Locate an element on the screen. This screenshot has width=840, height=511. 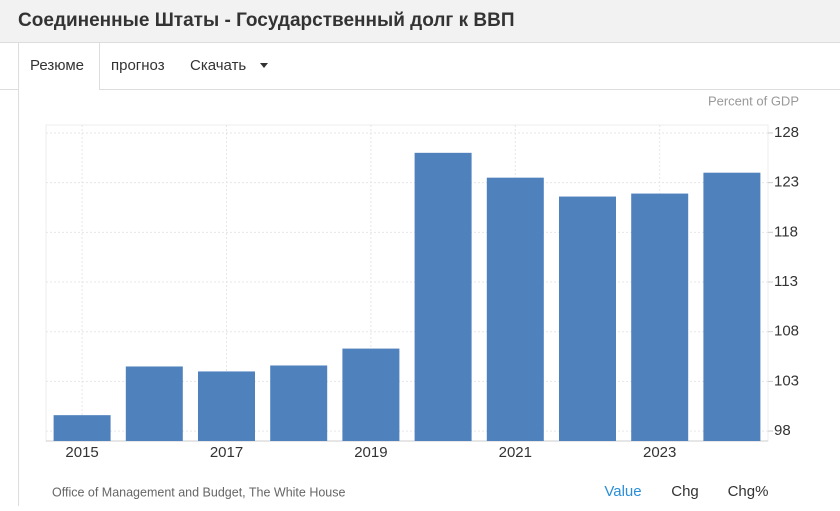
dropdown-caret is located at coordinates (264, 65).